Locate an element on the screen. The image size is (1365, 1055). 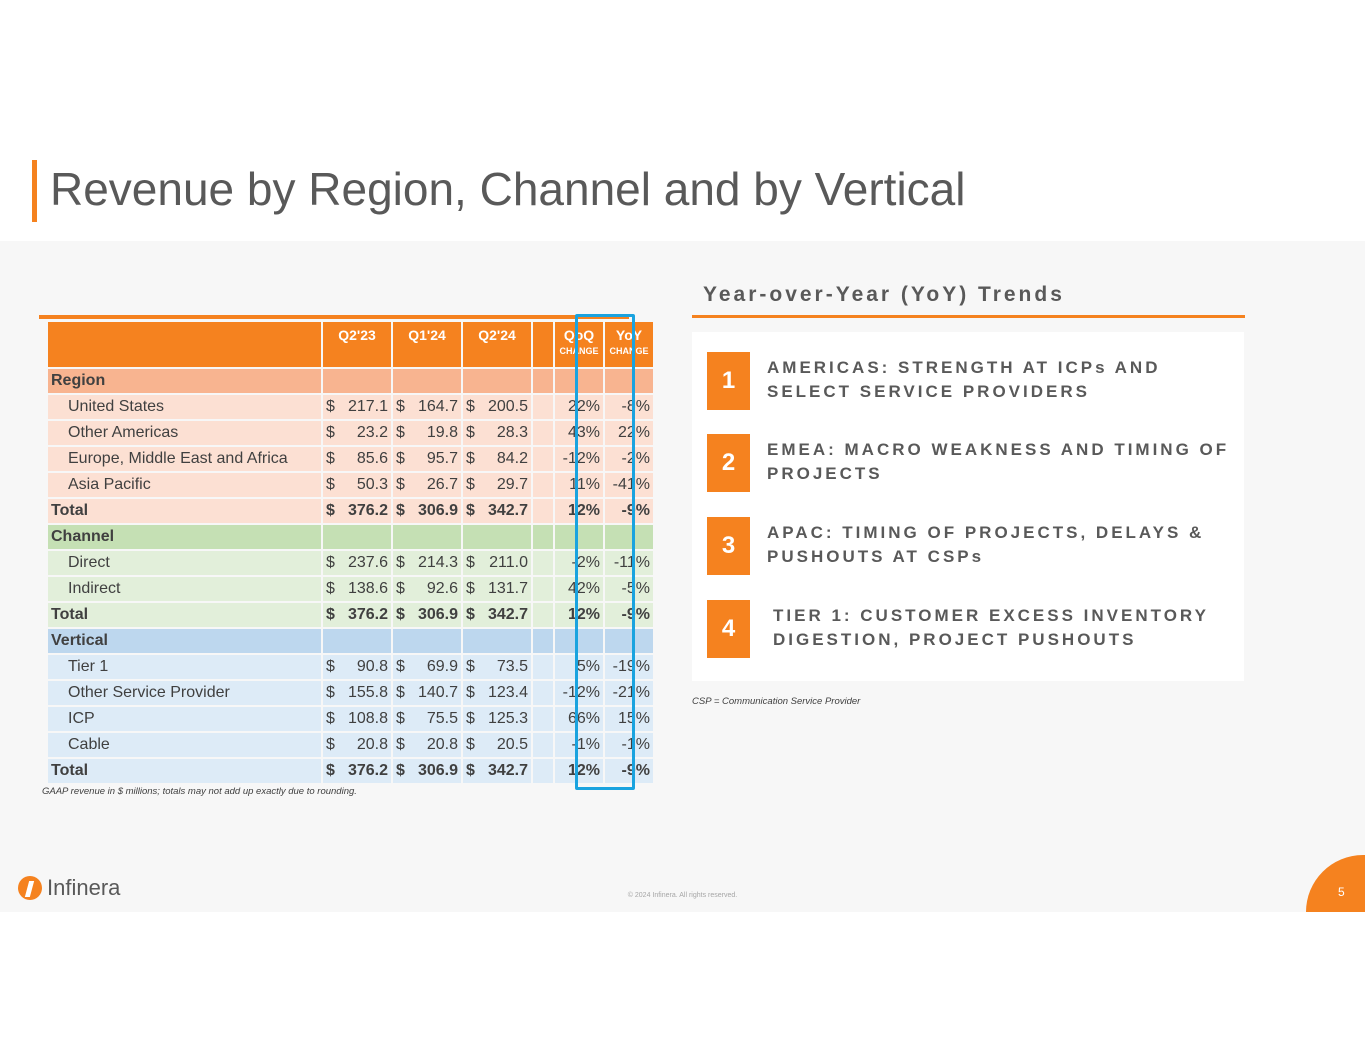
qoq-cell is located at coordinates (579, 381).